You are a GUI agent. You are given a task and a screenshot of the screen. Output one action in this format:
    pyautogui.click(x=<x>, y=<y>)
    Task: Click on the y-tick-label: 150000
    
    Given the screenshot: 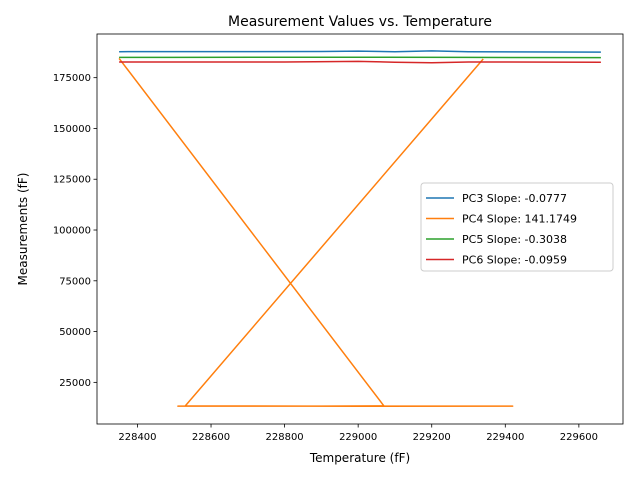 What is the action you would take?
    pyautogui.click(x=72, y=129)
    